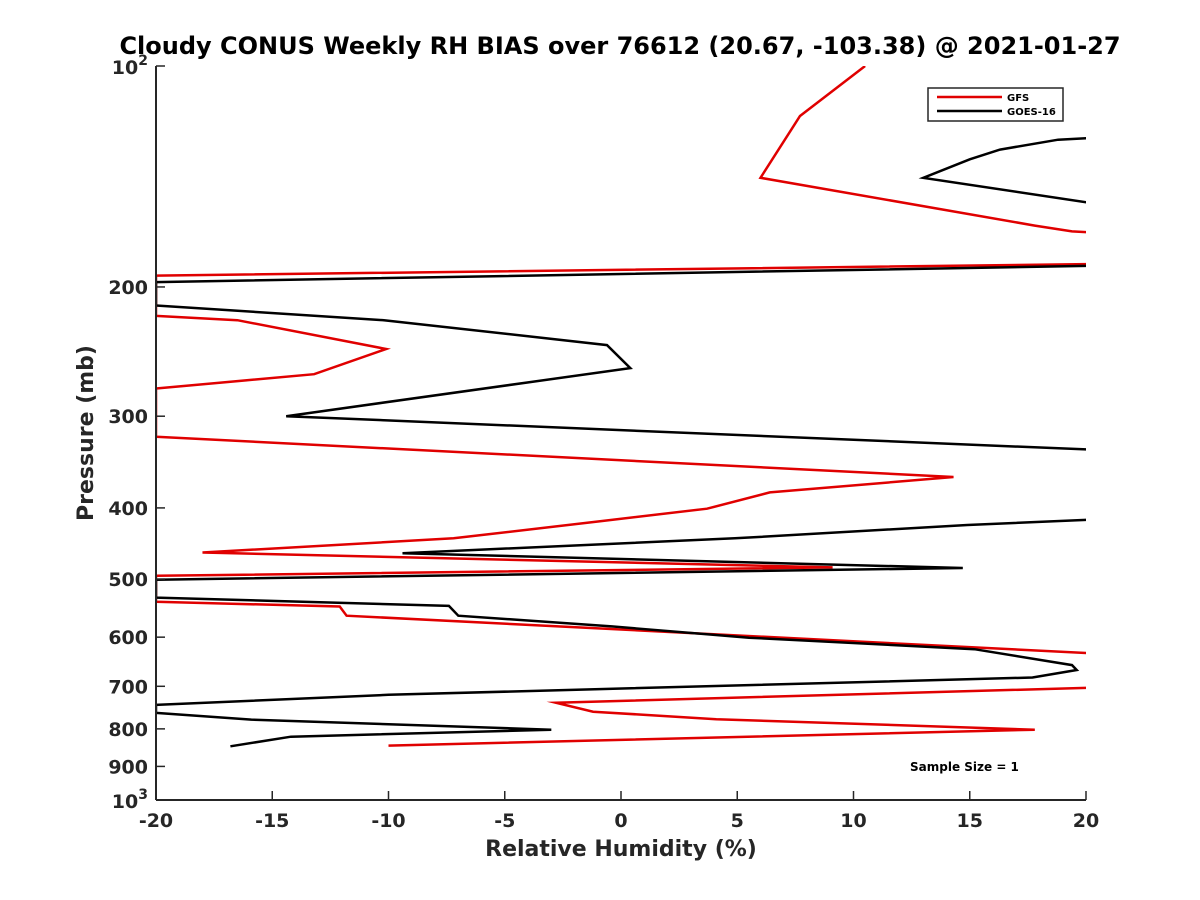 The width and height of the screenshot is (1200, 900). I want to click on x-ticks: -20 -15 -10 -5 0 5 10 15 20, so click(619, 811).